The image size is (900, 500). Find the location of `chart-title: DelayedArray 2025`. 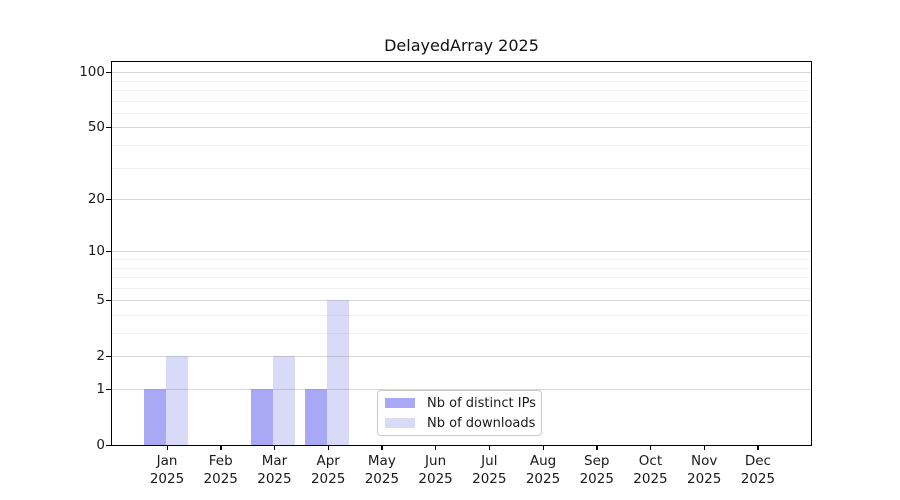

chart-title: DelayedArray 2025 is located at coordinates (461, 45).